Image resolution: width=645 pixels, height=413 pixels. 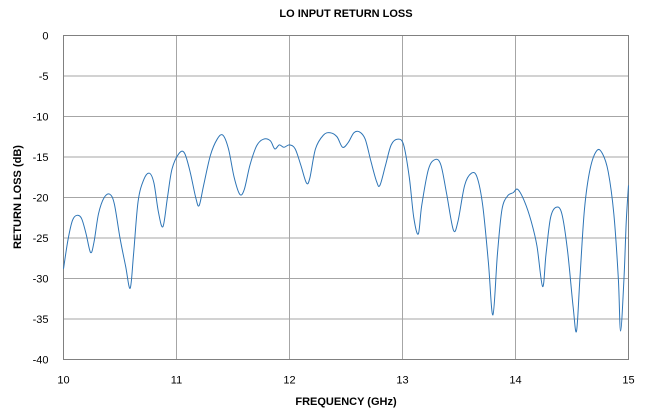 I want to click on chart-title: LO INPUT RETURN LOSS, so click(x=345, y=14).